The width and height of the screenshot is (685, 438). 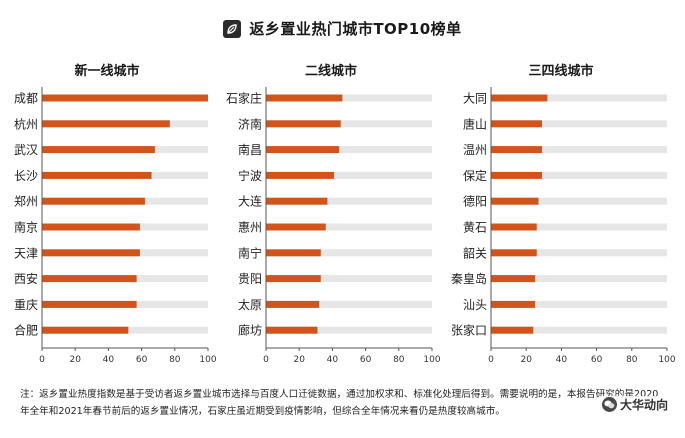 I want to click on category-label: 西安, so click(x=26, y=278).